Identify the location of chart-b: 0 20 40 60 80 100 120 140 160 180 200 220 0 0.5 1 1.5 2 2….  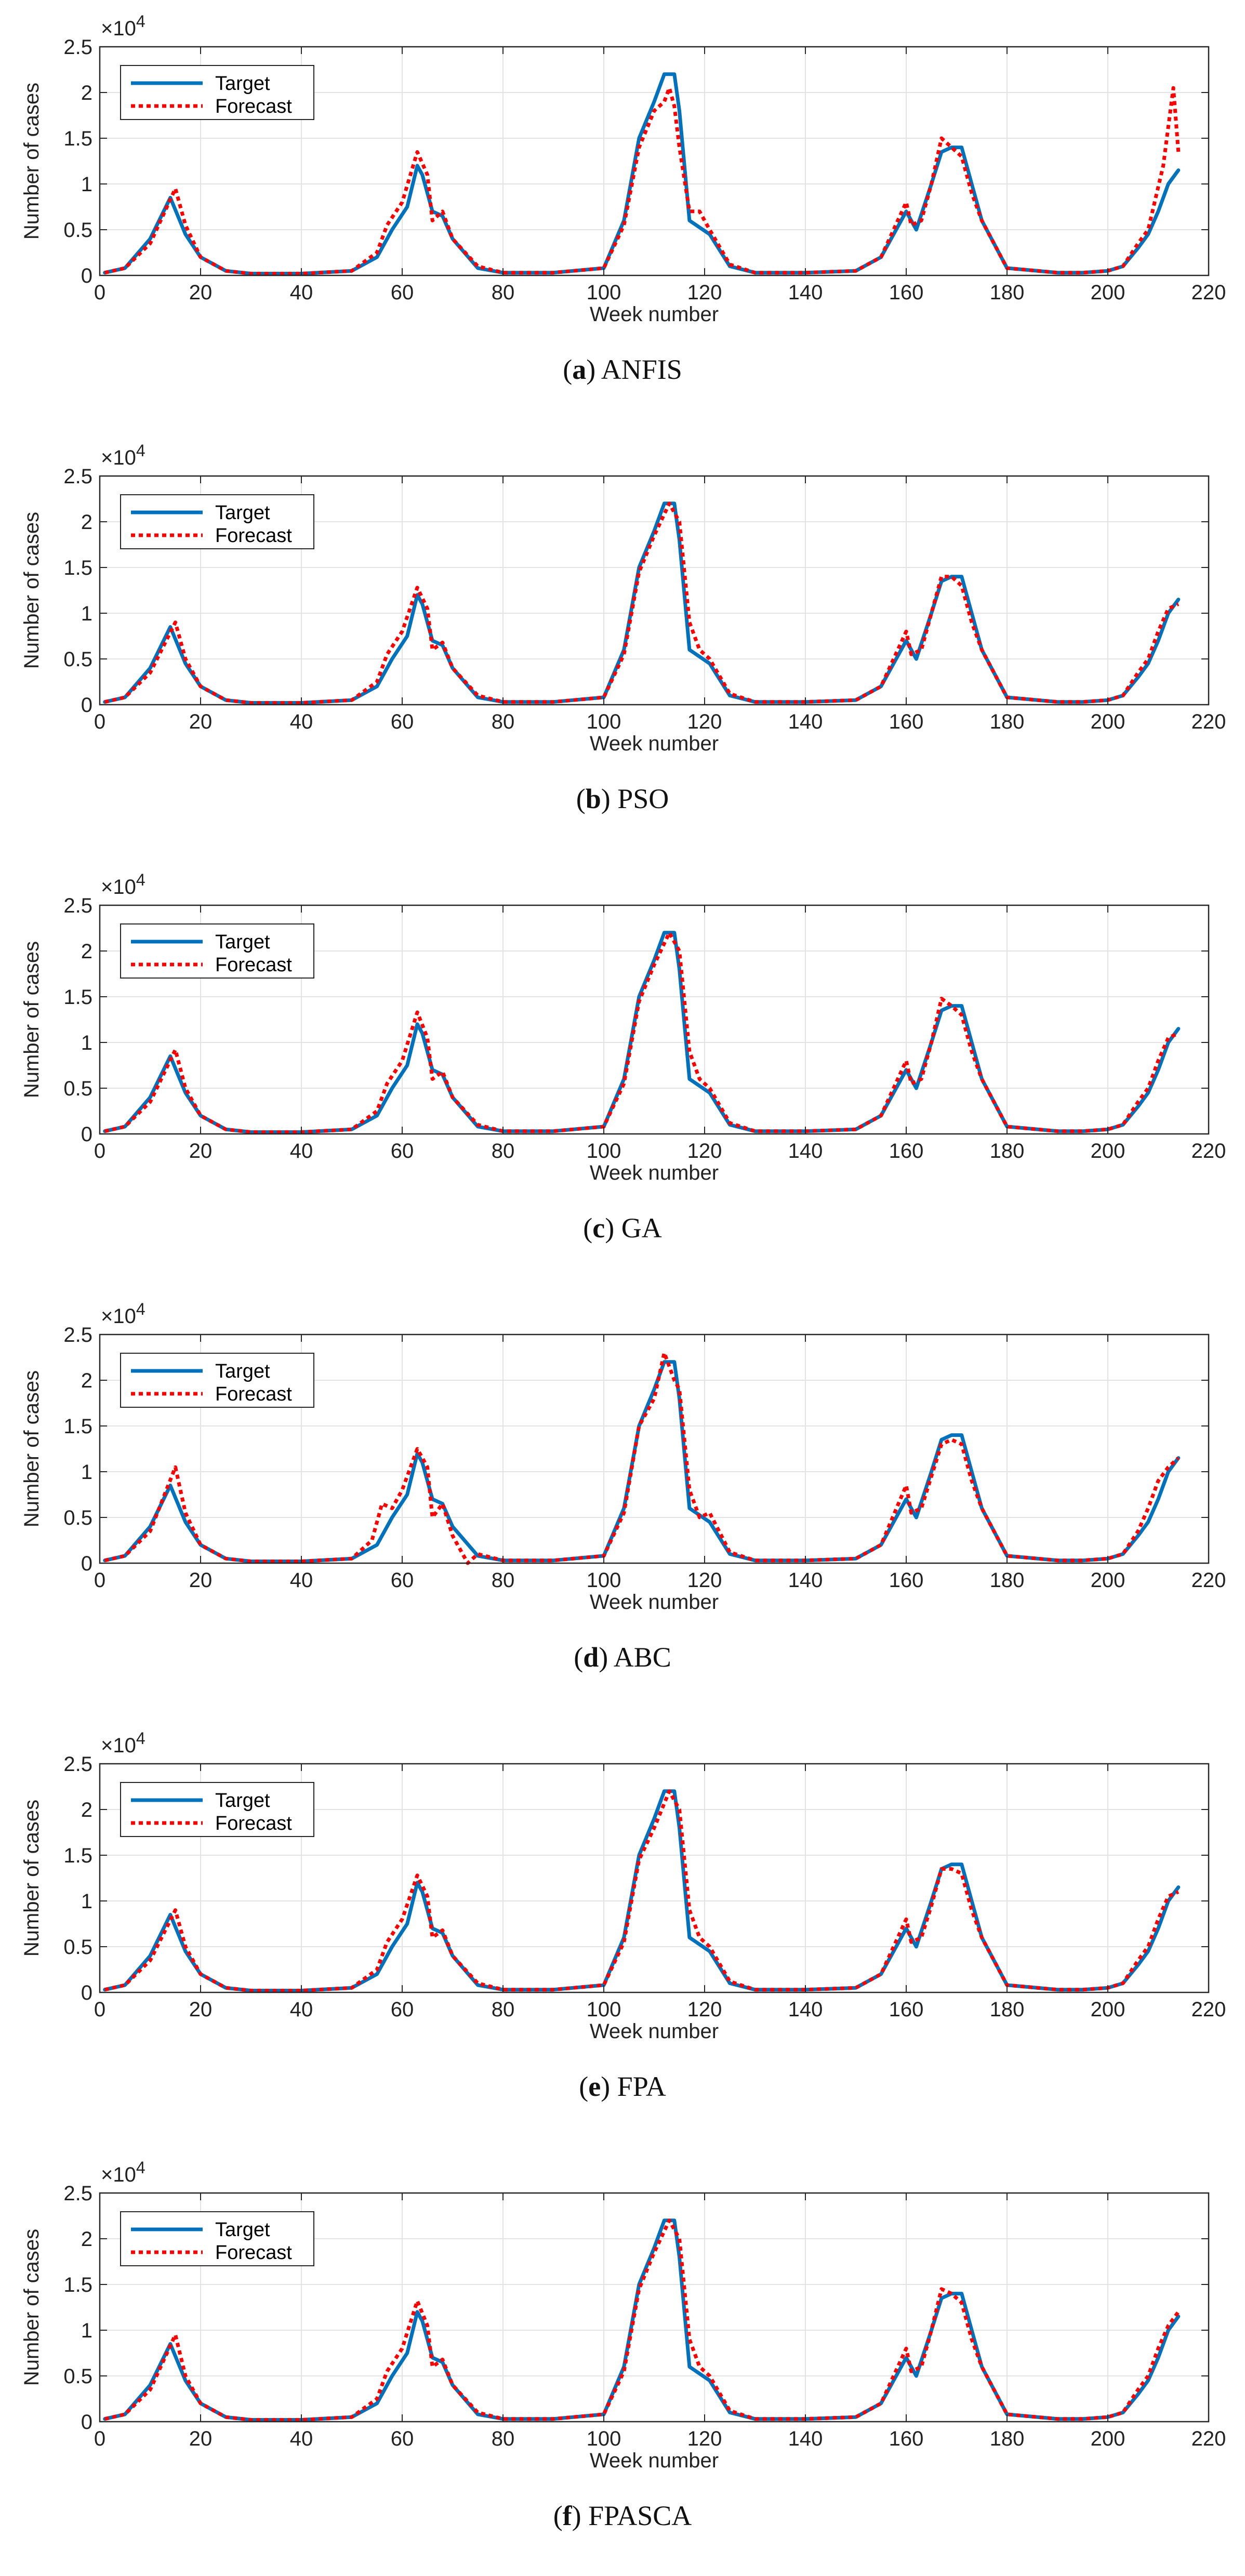
(623, 598).